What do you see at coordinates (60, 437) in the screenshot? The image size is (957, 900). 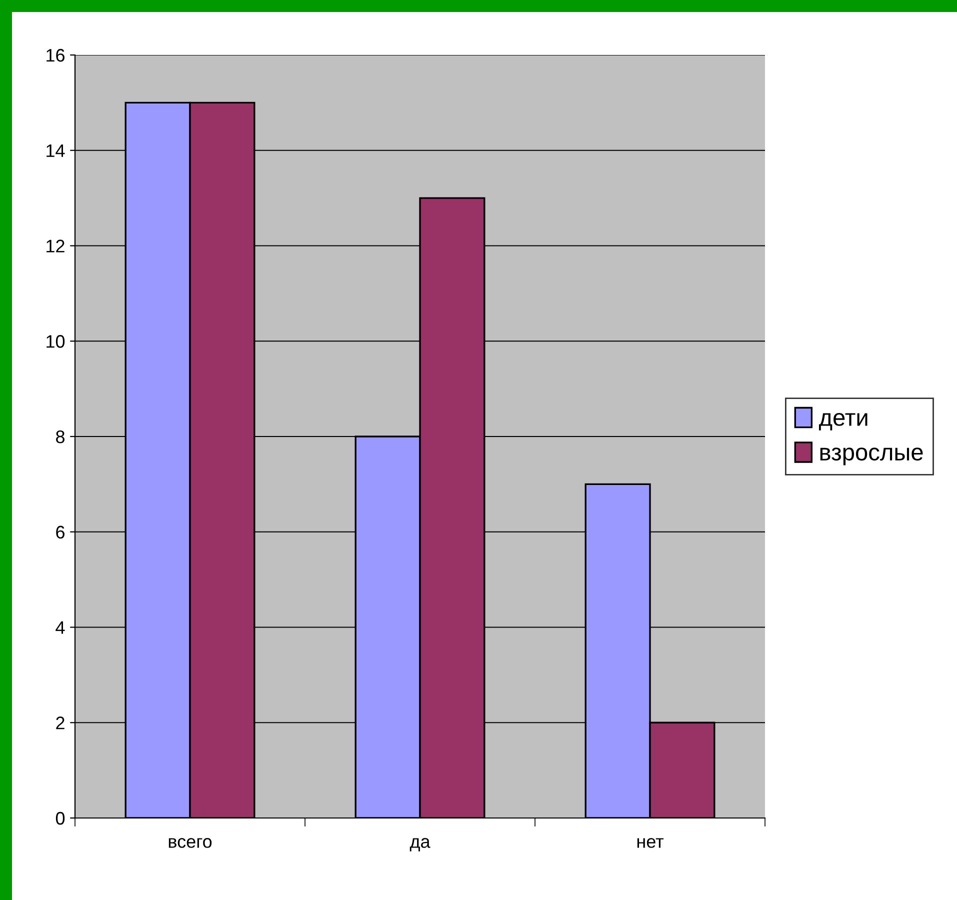 I see `y-tick-label: 8` at bounding box center [60, 437].